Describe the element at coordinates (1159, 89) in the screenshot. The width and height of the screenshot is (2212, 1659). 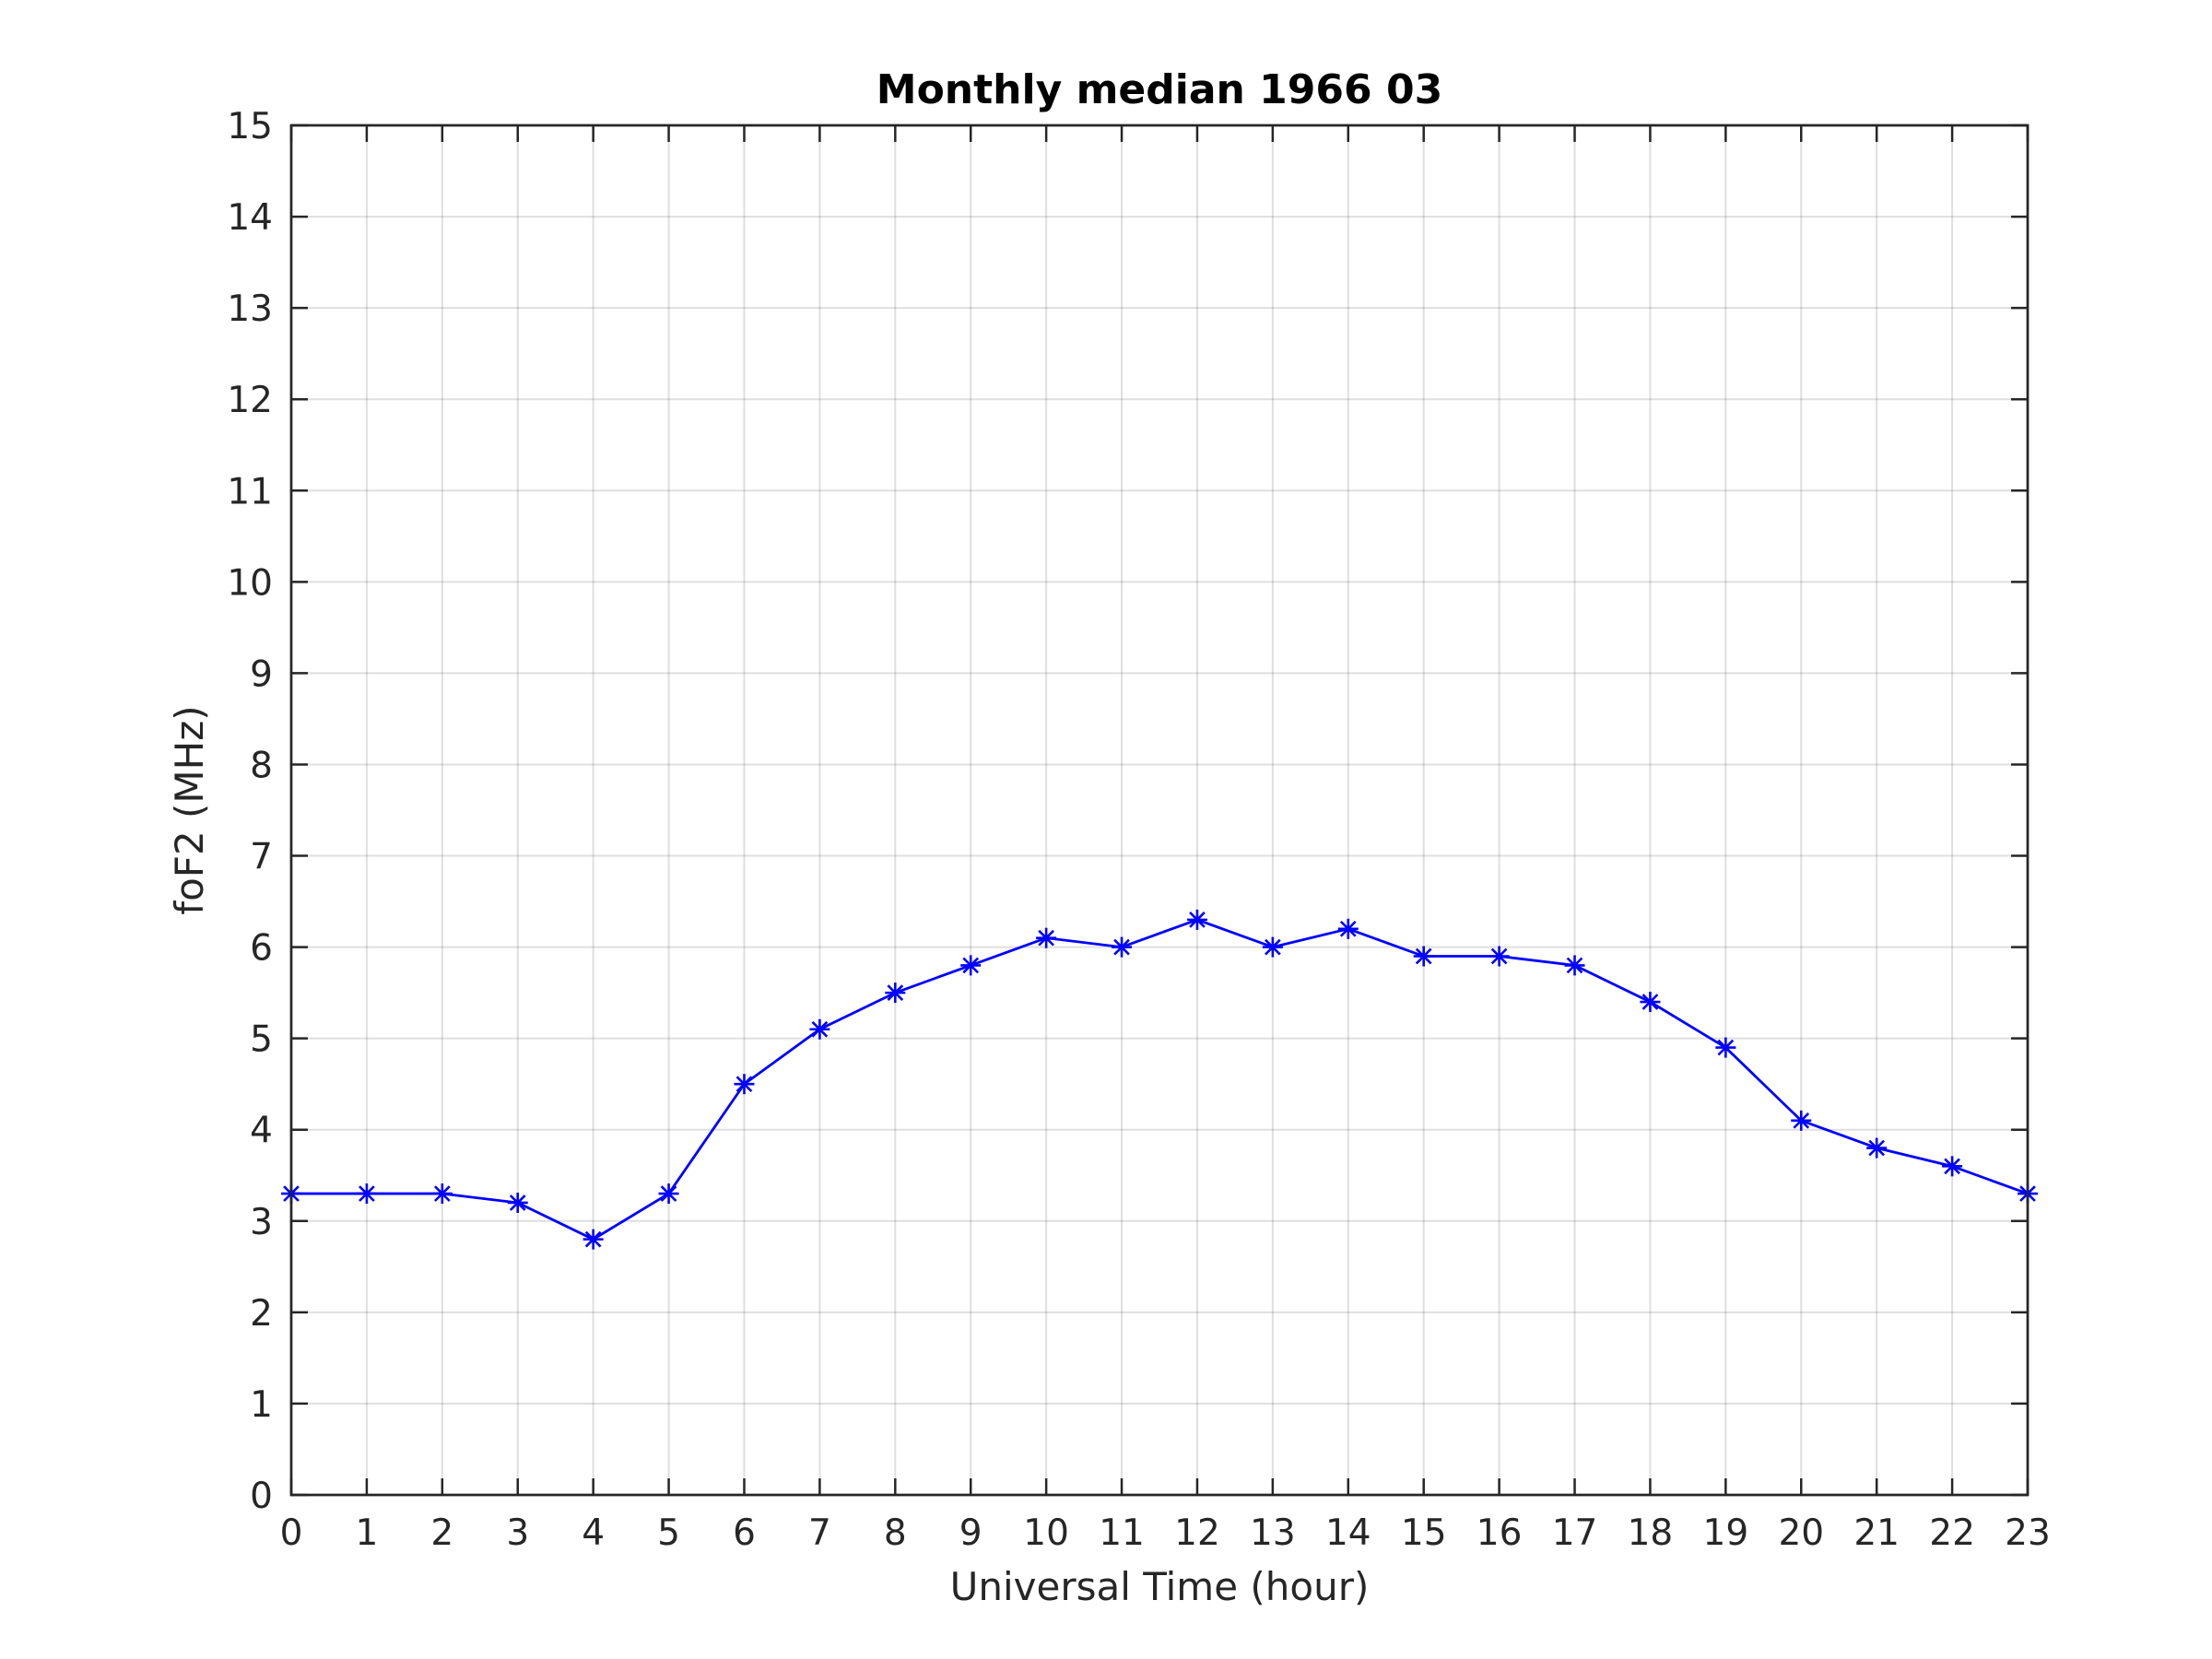
I see `chart-title: Monthly median 1966 03` at that location.